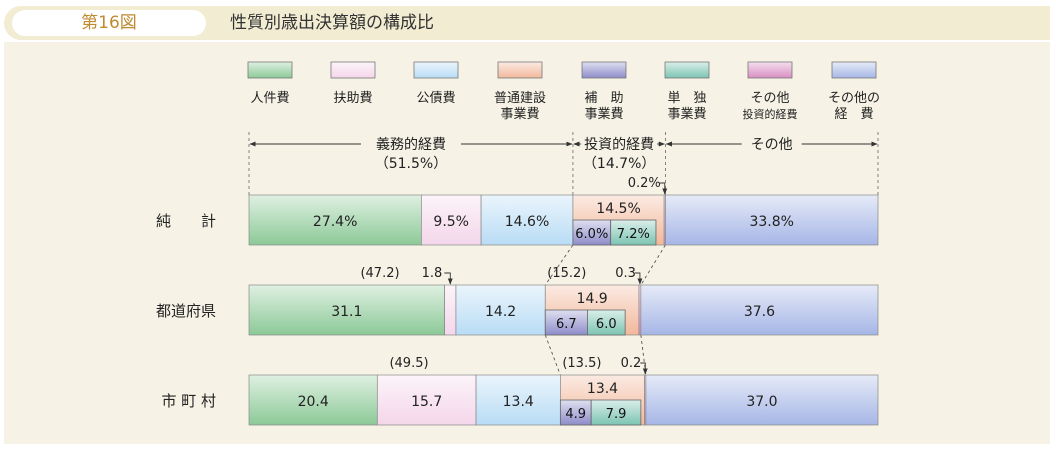 The image size is (1056, 450). I want to click on data-label-other_exp: 33.8%, so click(771, 222).